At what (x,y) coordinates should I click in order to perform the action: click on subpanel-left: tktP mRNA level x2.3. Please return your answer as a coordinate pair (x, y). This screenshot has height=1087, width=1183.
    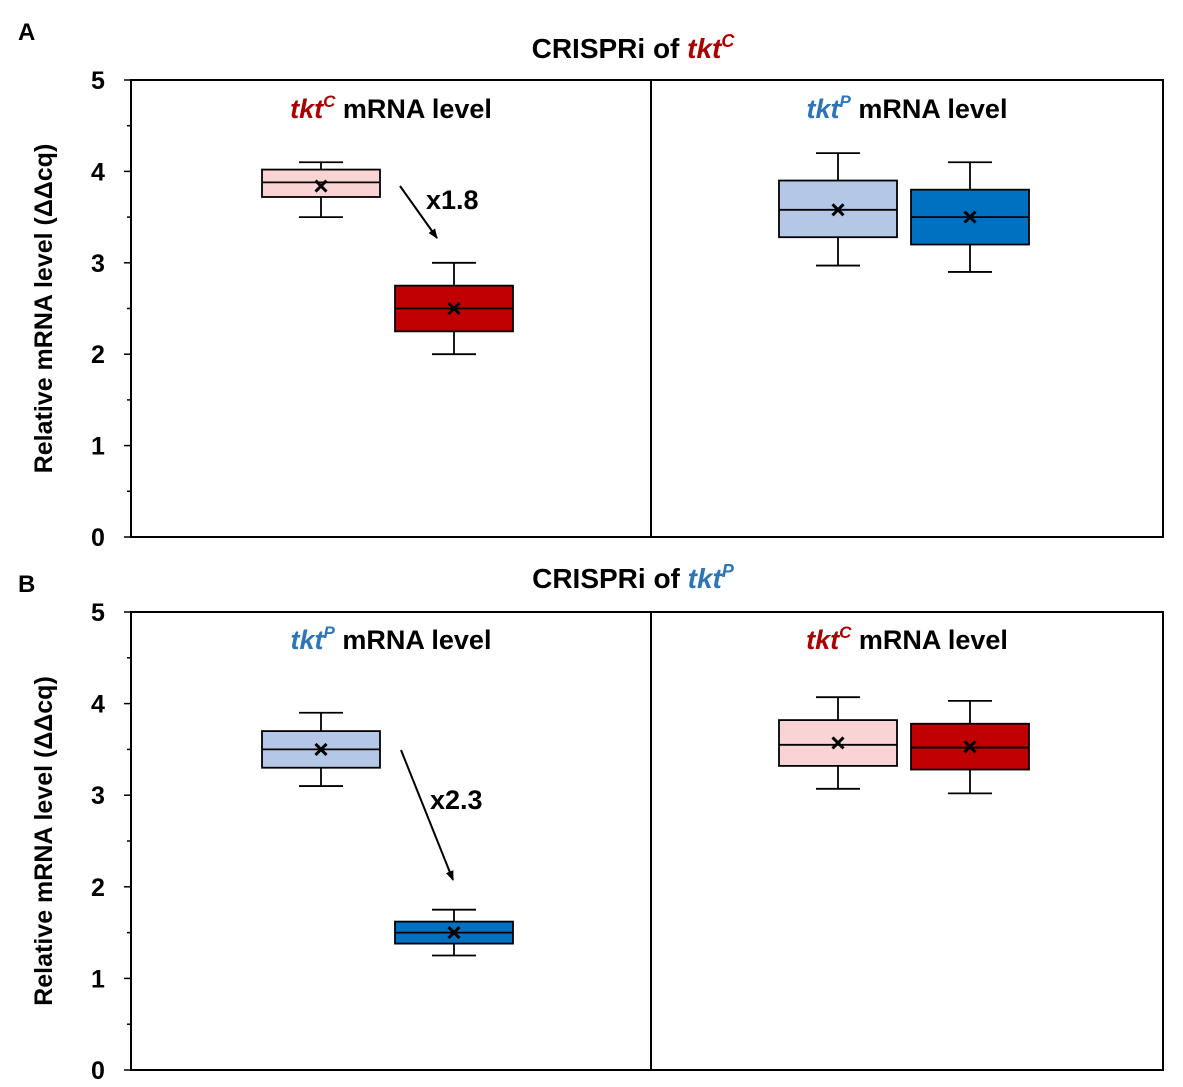
    Looking at the image, I should click on (387, 790).